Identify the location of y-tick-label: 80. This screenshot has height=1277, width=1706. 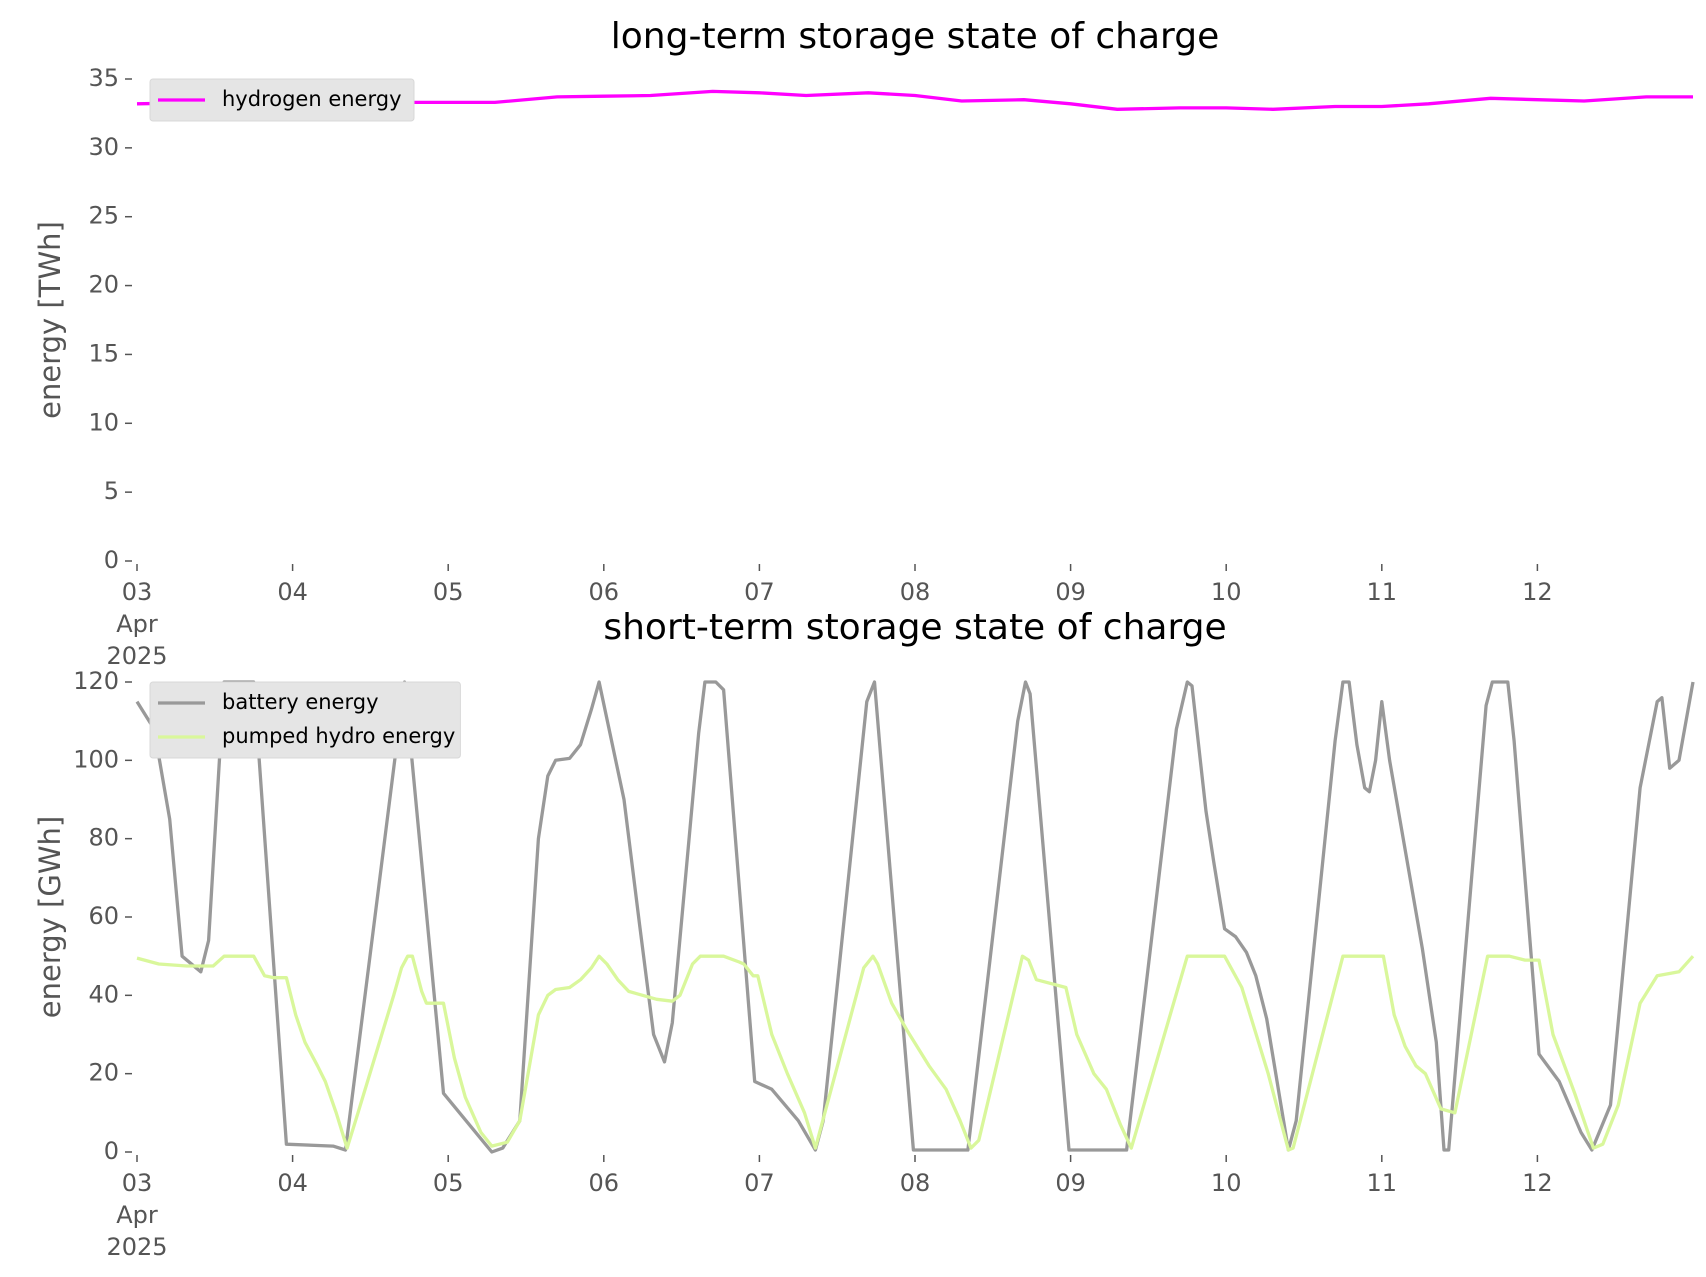
(103, 838).